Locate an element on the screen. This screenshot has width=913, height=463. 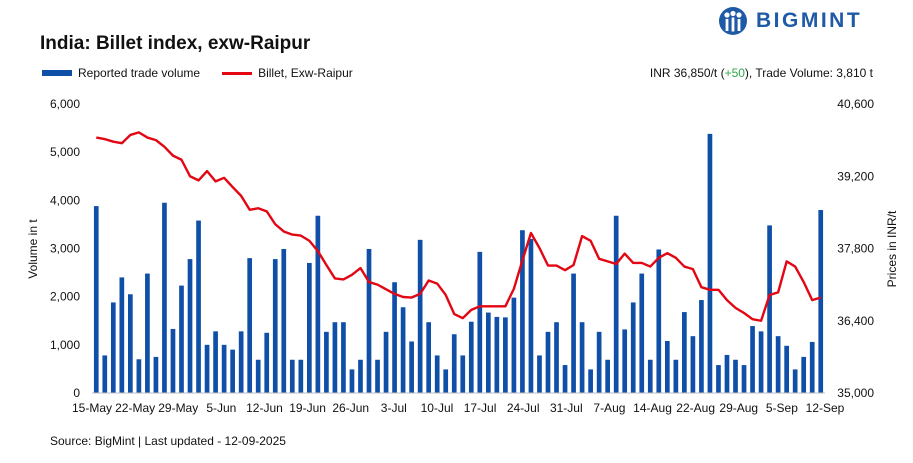
x-tick-label: 7-Aug is located at coordinates (609, 408).